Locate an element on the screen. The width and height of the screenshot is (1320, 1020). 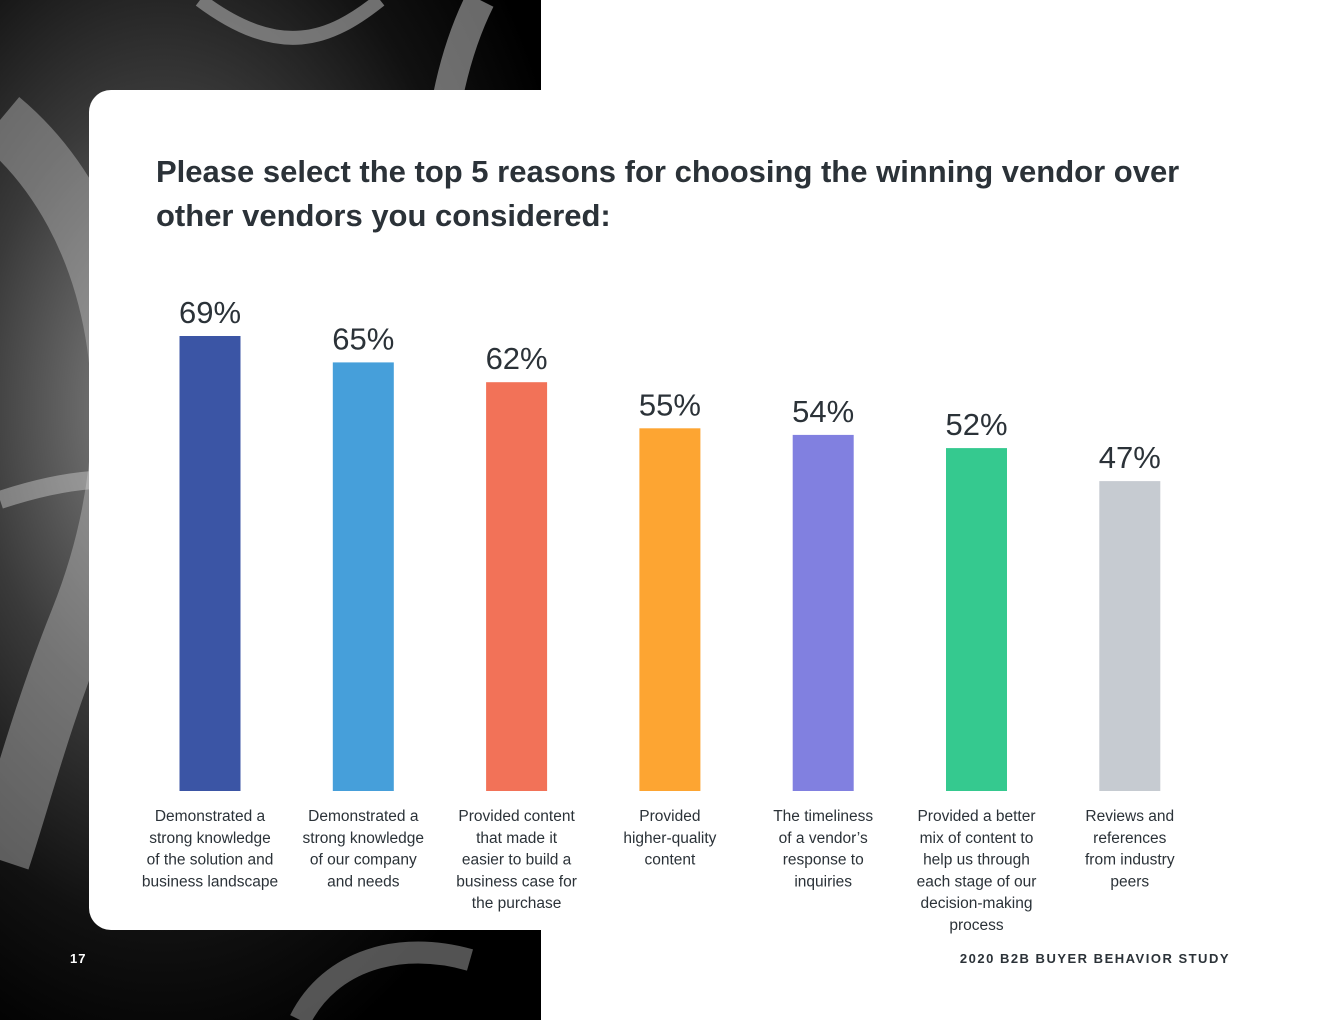
category-label-line: inquiries is located at coordinates (823, 881).